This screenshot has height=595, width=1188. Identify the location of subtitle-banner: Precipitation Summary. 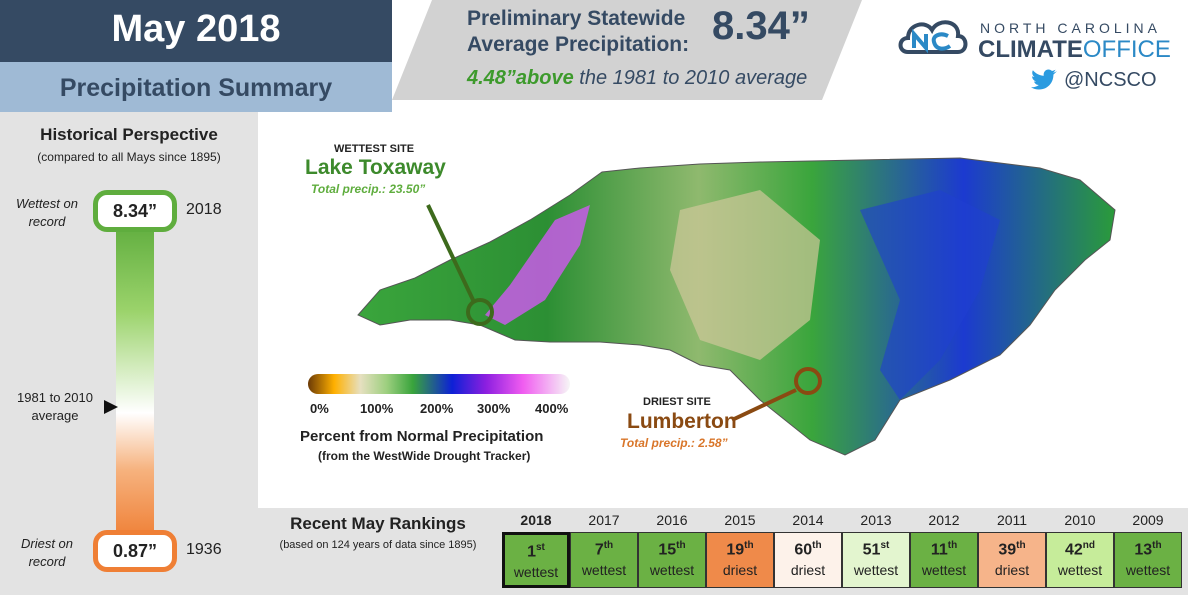
(196, 87).